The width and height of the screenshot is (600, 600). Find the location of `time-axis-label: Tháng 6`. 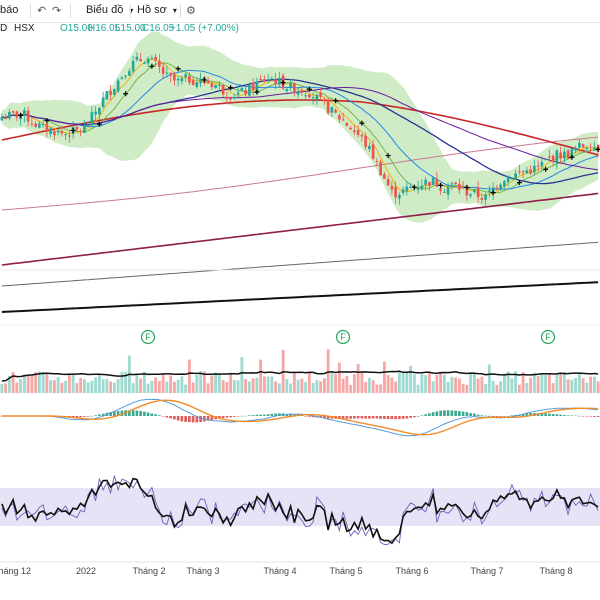

time-axis-label: Tháng 6 is located at coordinates (411, 571).